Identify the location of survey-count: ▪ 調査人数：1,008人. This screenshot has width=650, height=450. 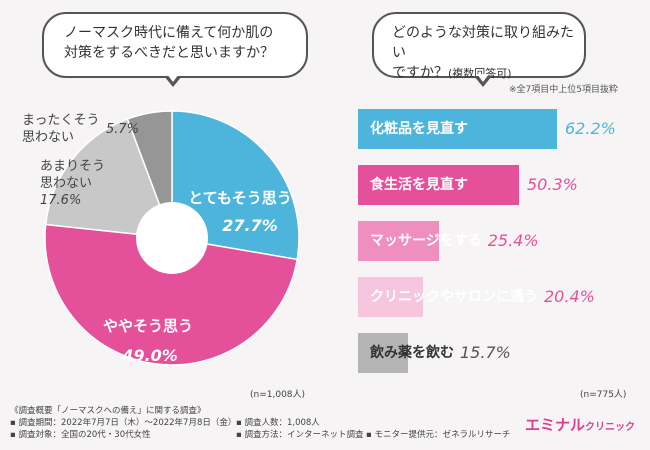
(278, 423).